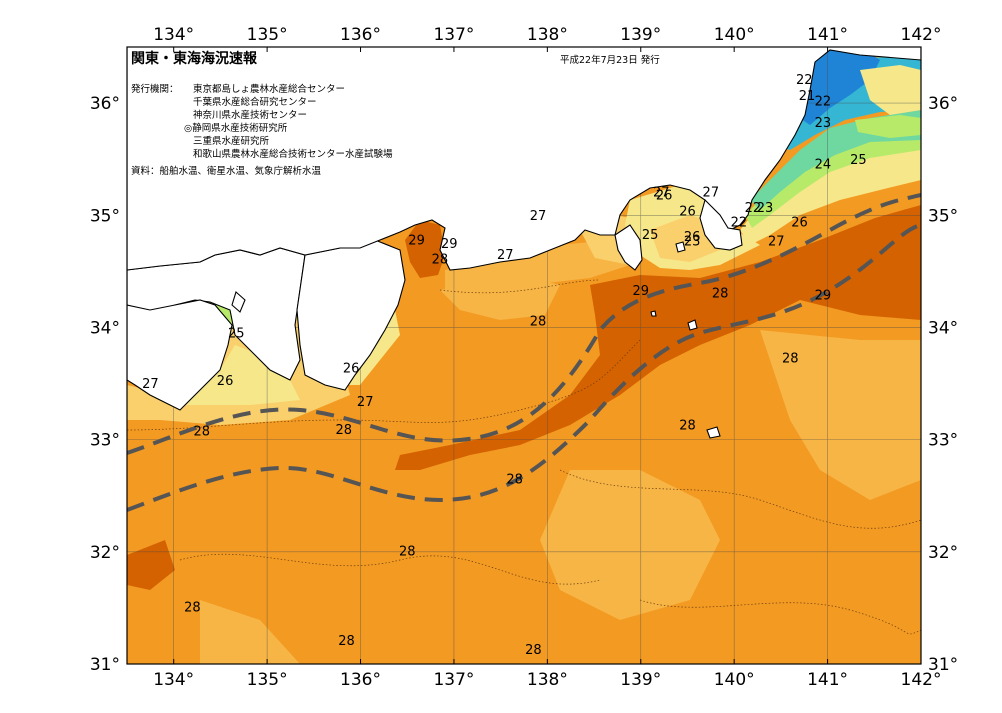 This screenshot has width=1002, height=713. I want to click on issue-date: 平成22年7月23日 発行, so click(610, 60).